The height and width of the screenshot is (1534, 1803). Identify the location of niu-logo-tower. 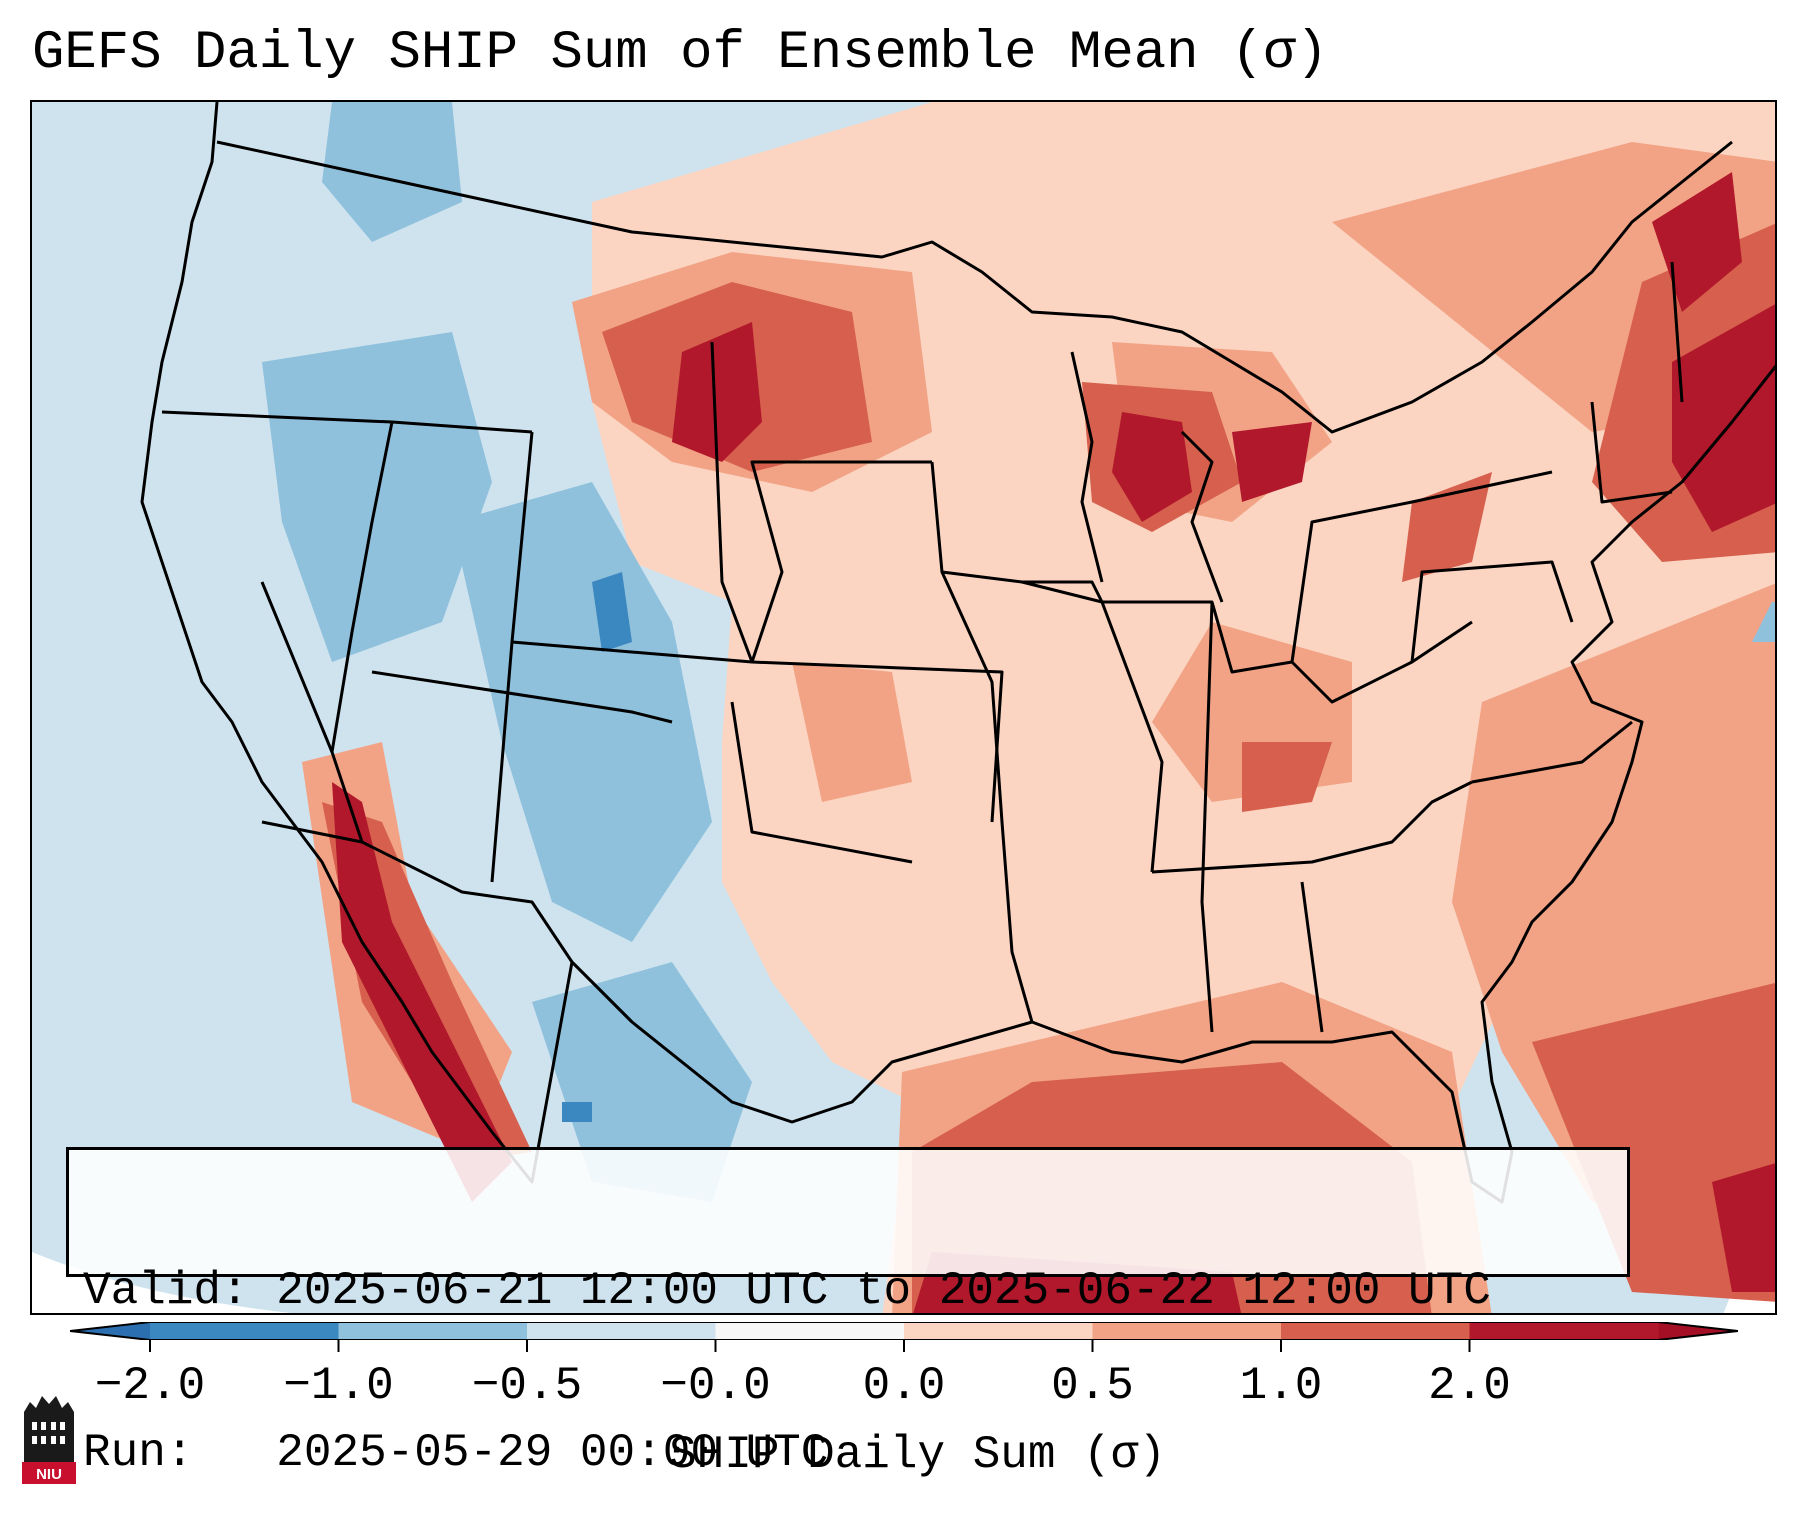
(49, 1429).